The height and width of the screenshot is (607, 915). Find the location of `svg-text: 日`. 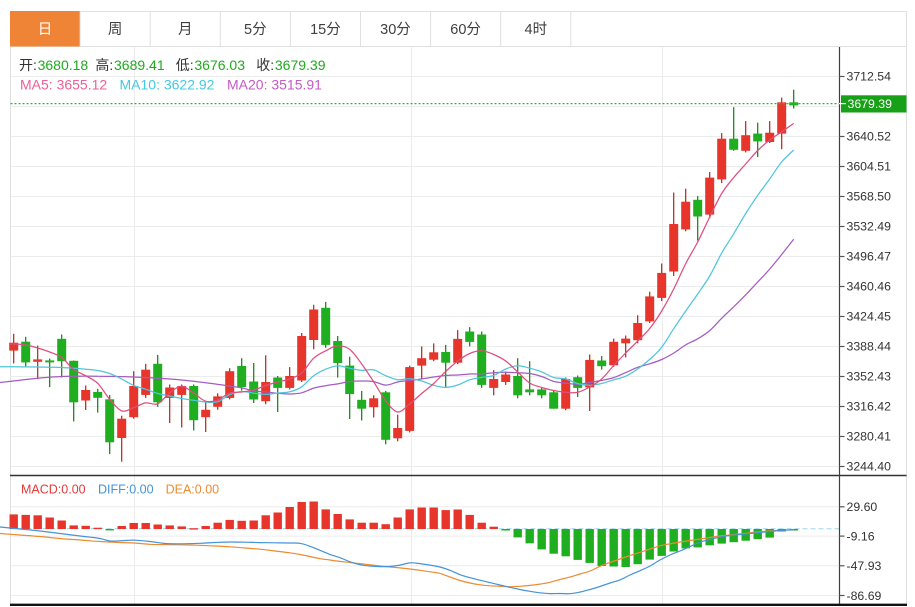

svg-text: 日 is located at coordinates (45, 30).